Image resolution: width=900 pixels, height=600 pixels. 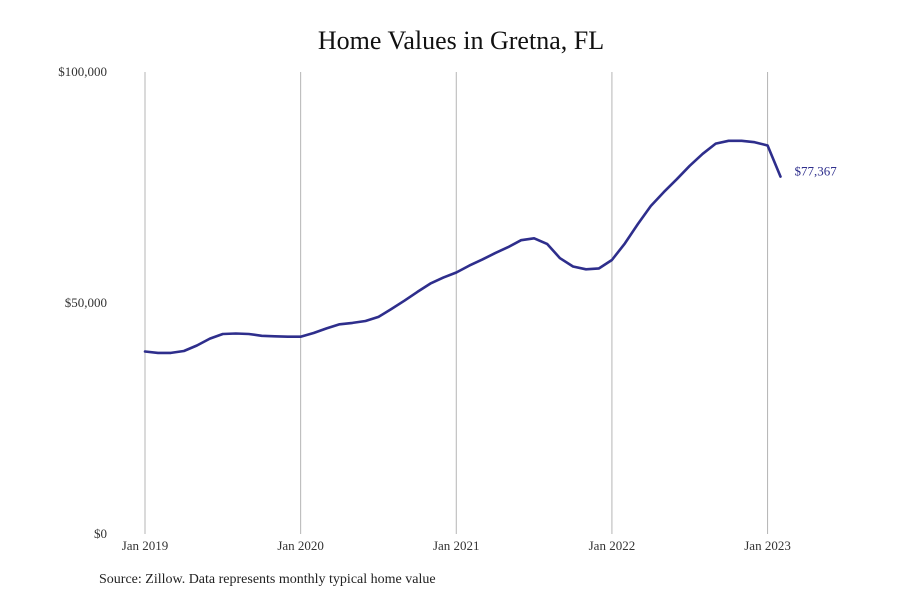 I want to click on x-tick-label: Jan 2023, so click(x=767, y=545).